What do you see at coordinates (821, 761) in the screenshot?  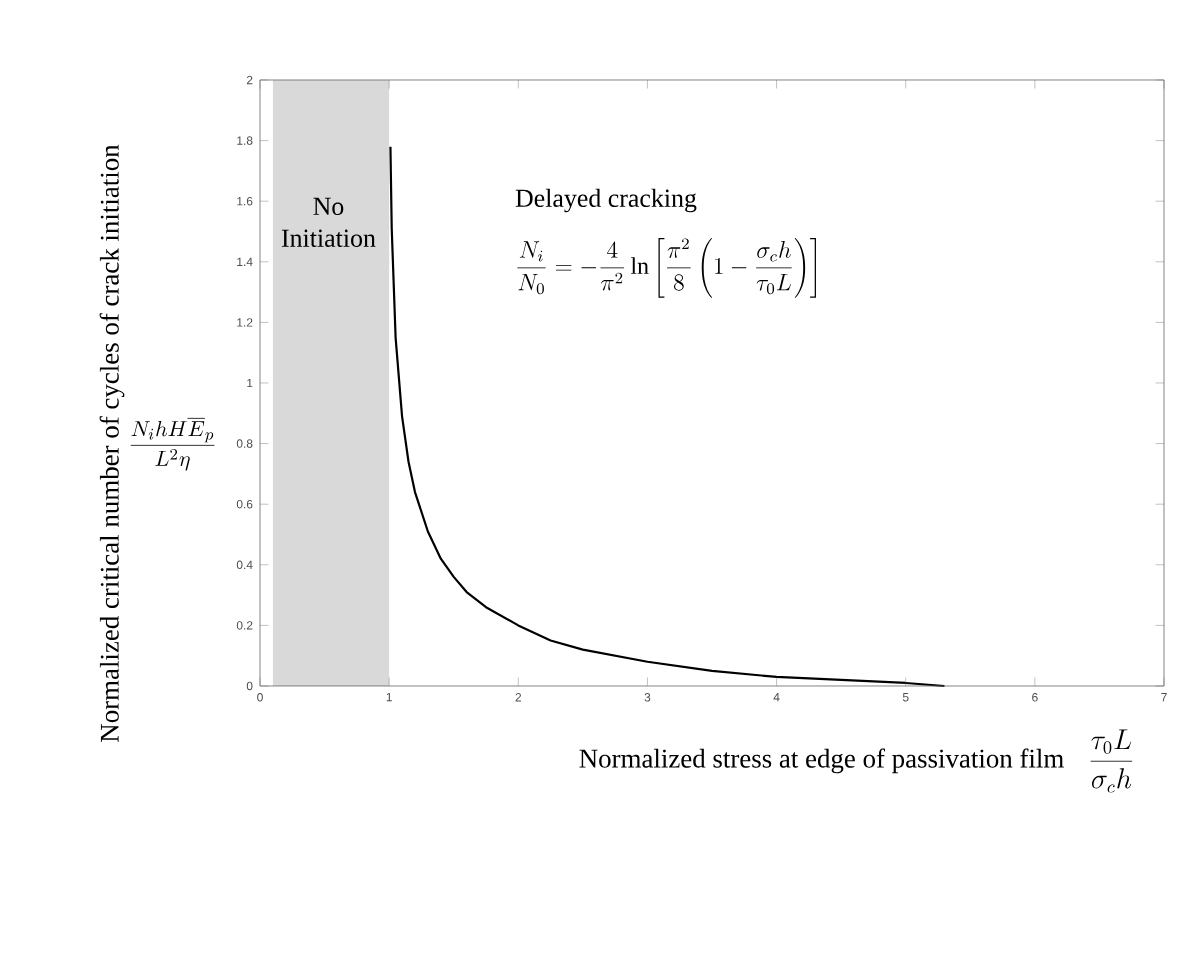 I see `x-axis-title: Normalized stress at edge of passivation film` at bounding box center [821, 761].